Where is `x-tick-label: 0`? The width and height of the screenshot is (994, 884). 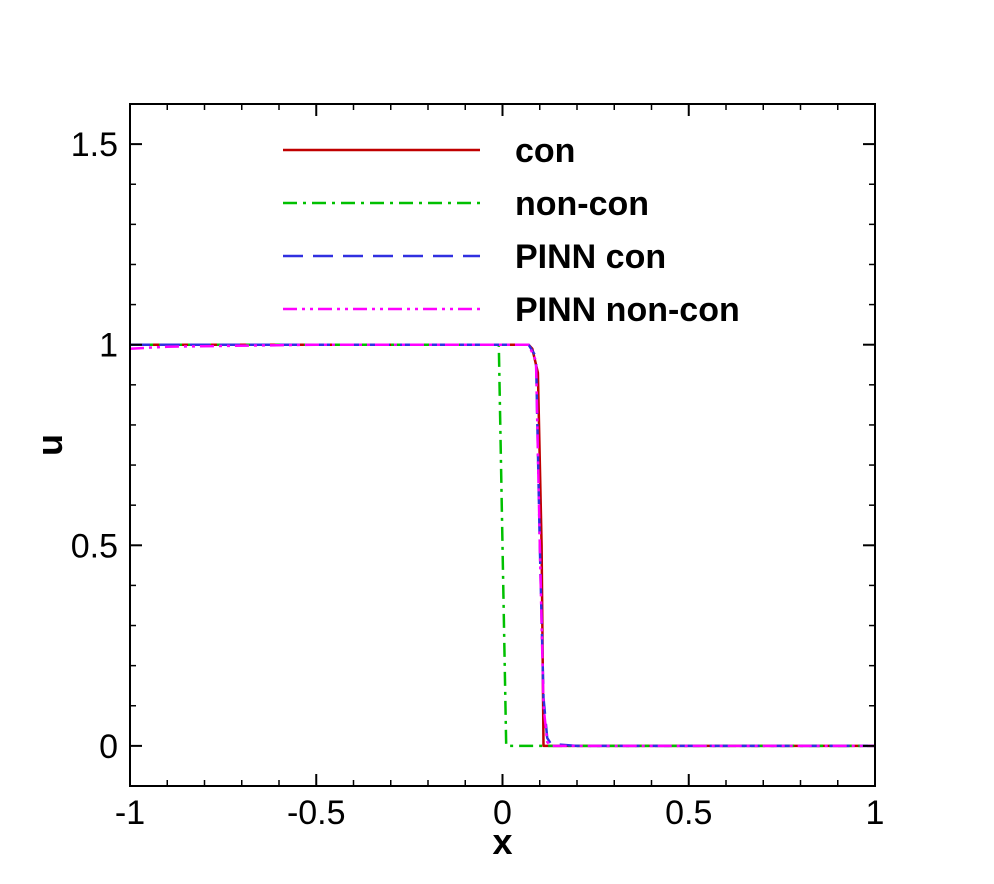
x-tick-label: 0 is located at coordinates (502, 813).